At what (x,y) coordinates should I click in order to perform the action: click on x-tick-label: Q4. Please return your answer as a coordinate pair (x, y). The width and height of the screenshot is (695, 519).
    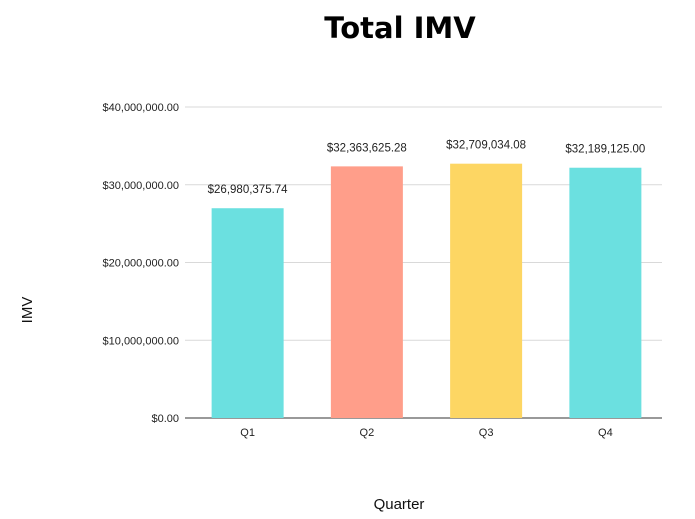
    Looking at the image, I should click on (605, 433).